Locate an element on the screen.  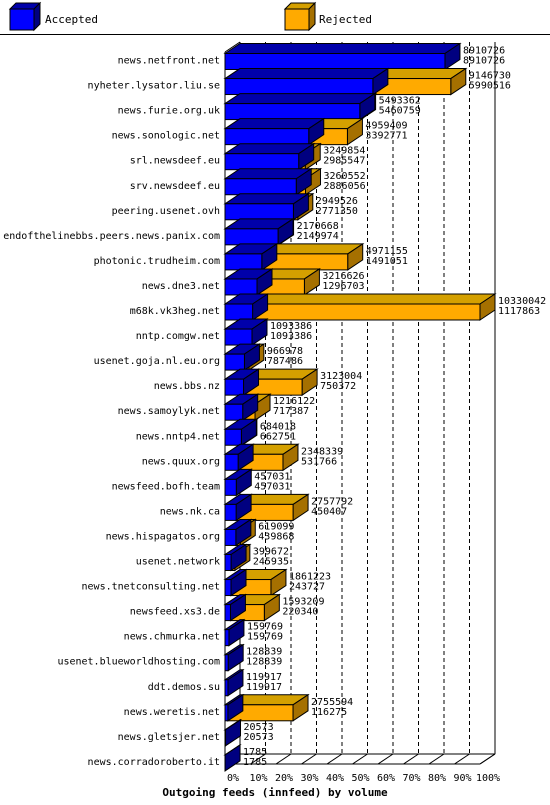
category-label: ddt.demos.su is located at coordinates (184, 687).